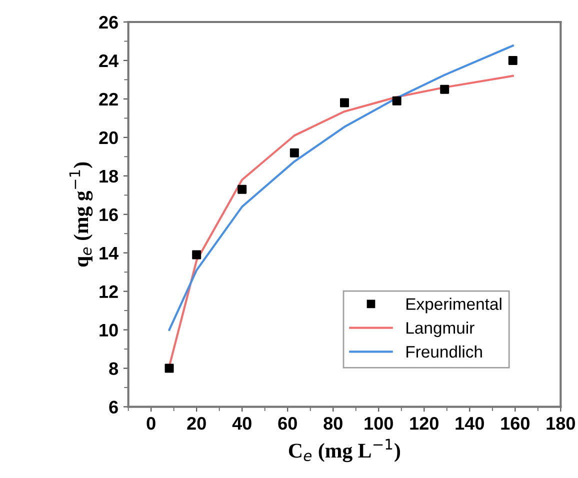  I want to click on y-tick-label: 26, so click(108, 22).